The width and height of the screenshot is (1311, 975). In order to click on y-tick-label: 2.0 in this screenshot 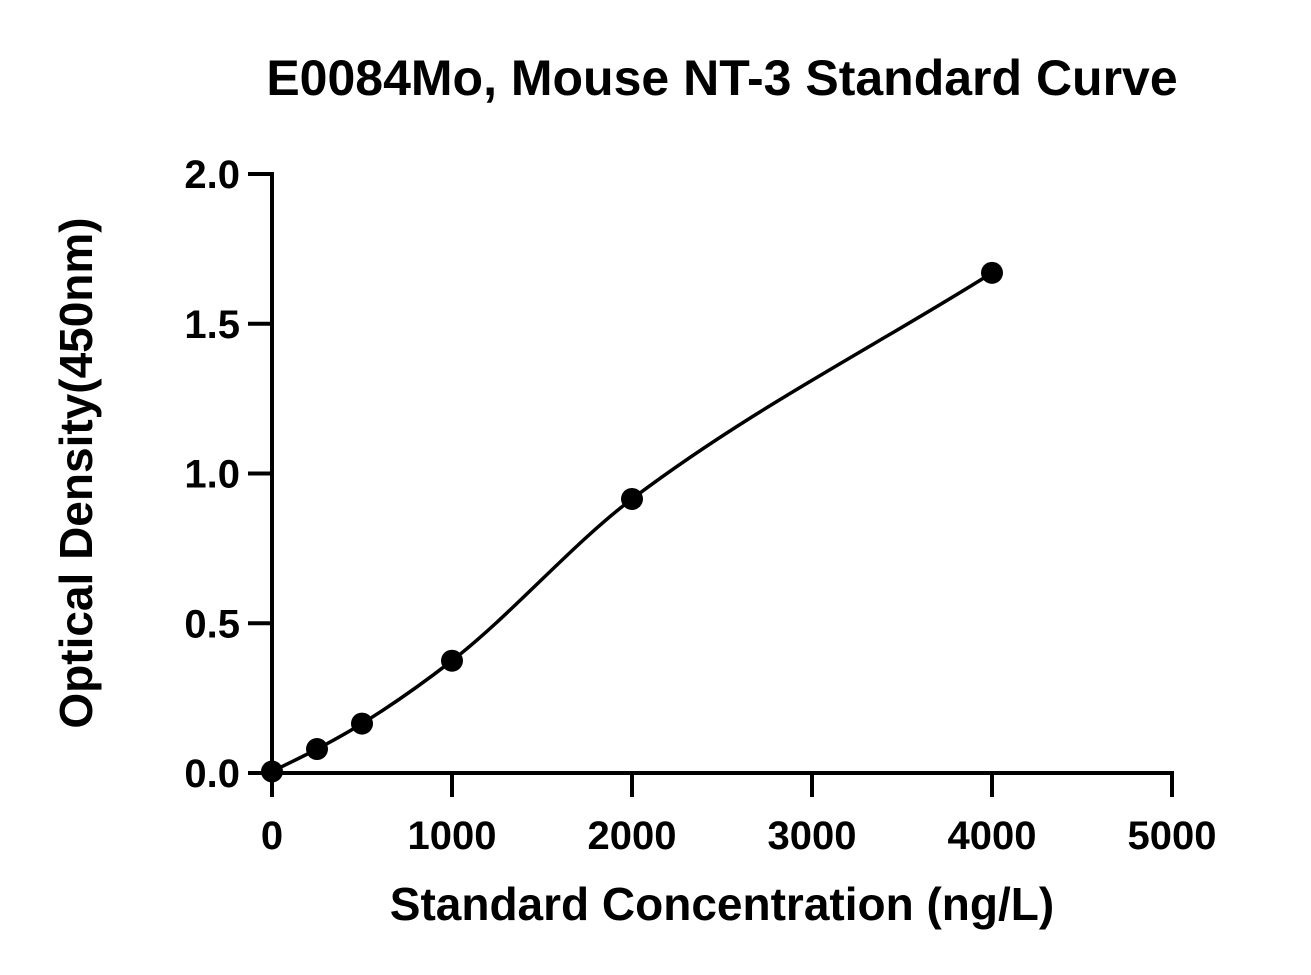, I will do `click(212, 175)`.